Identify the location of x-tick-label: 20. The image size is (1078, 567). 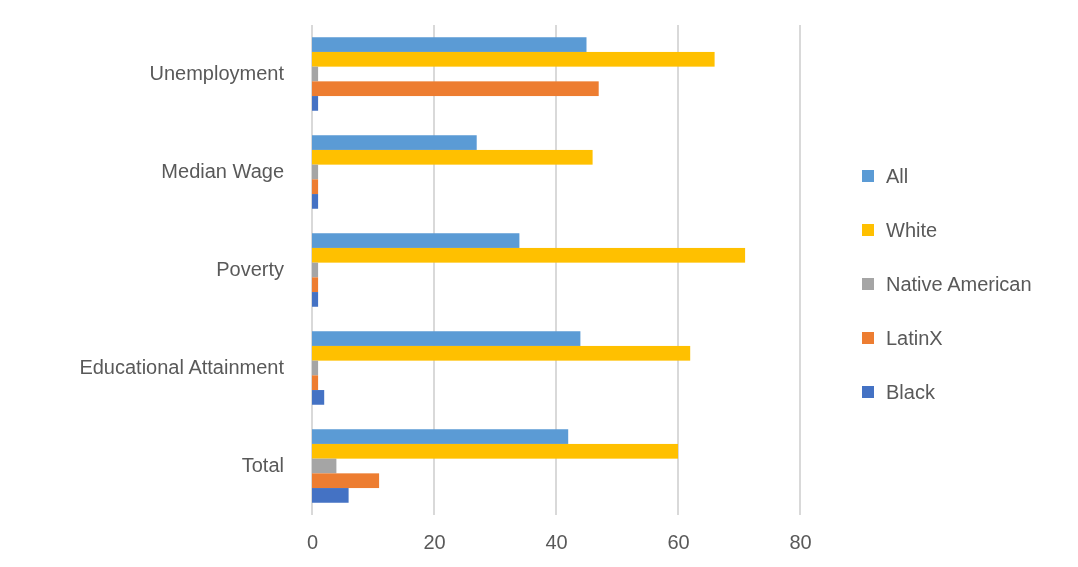
(434, 542).